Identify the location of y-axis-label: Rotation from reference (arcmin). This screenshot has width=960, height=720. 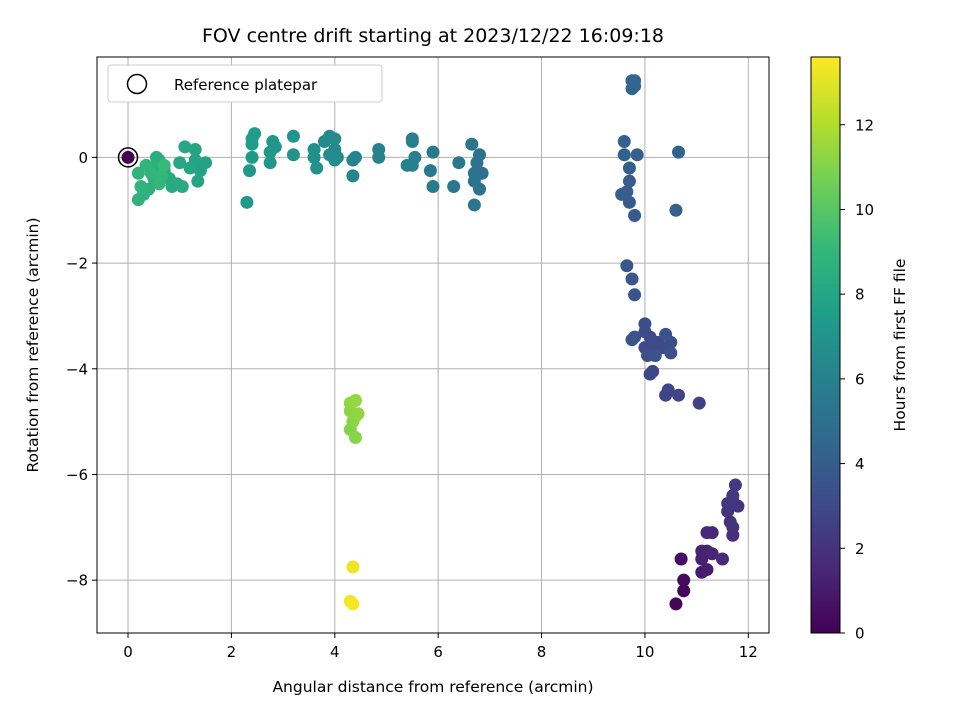
(33, 344).